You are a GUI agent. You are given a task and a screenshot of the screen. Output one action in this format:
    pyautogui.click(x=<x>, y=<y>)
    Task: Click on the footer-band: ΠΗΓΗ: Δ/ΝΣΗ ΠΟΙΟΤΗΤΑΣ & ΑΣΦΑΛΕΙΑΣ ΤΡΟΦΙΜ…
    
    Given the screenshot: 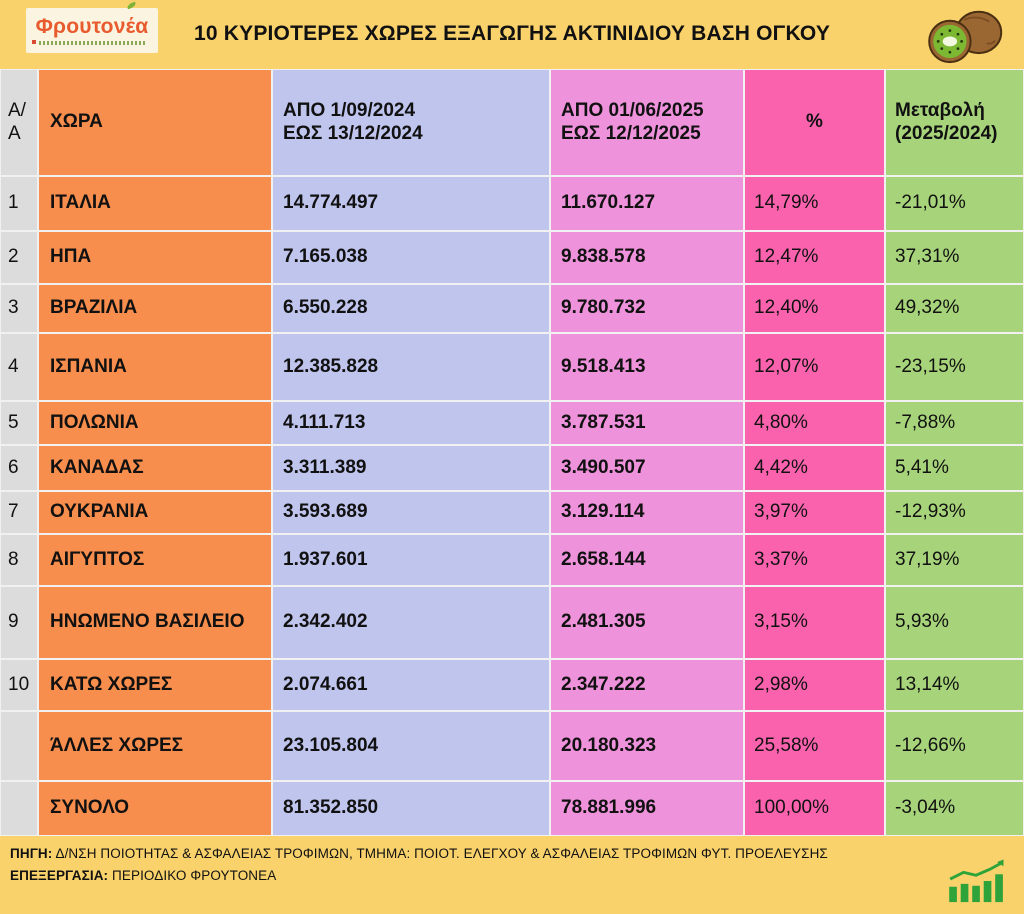 What is the action you would take?
    pyautogui.click(x=512, y=876)
    